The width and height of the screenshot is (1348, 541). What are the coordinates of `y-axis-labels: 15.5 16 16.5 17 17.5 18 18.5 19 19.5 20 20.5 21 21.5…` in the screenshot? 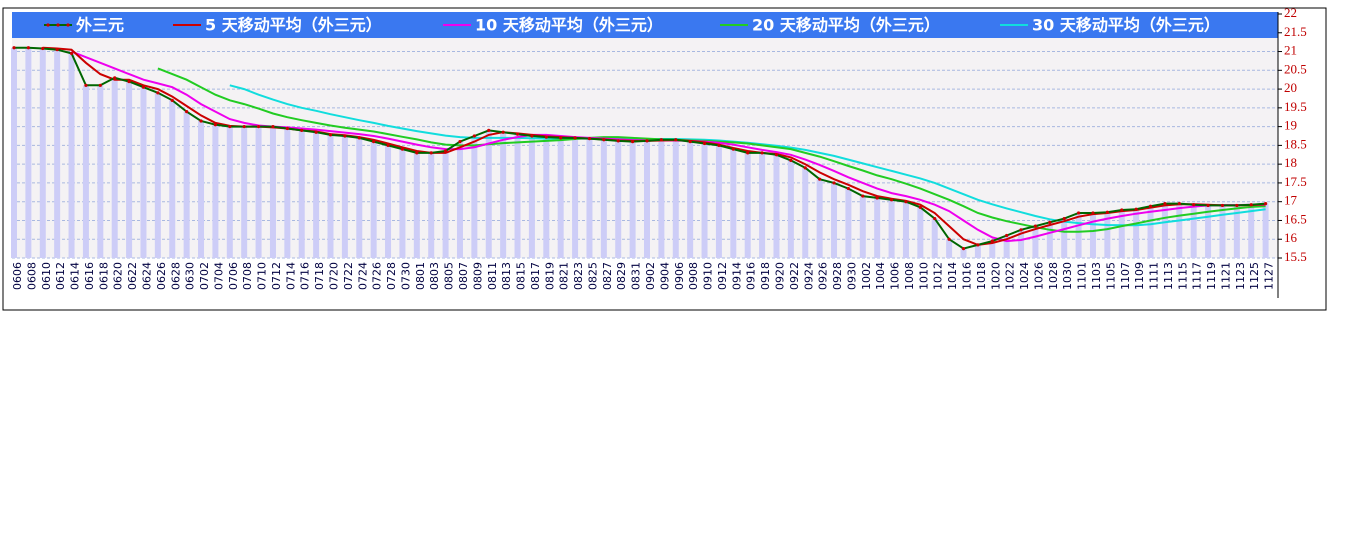 It's located at (1292, 134).